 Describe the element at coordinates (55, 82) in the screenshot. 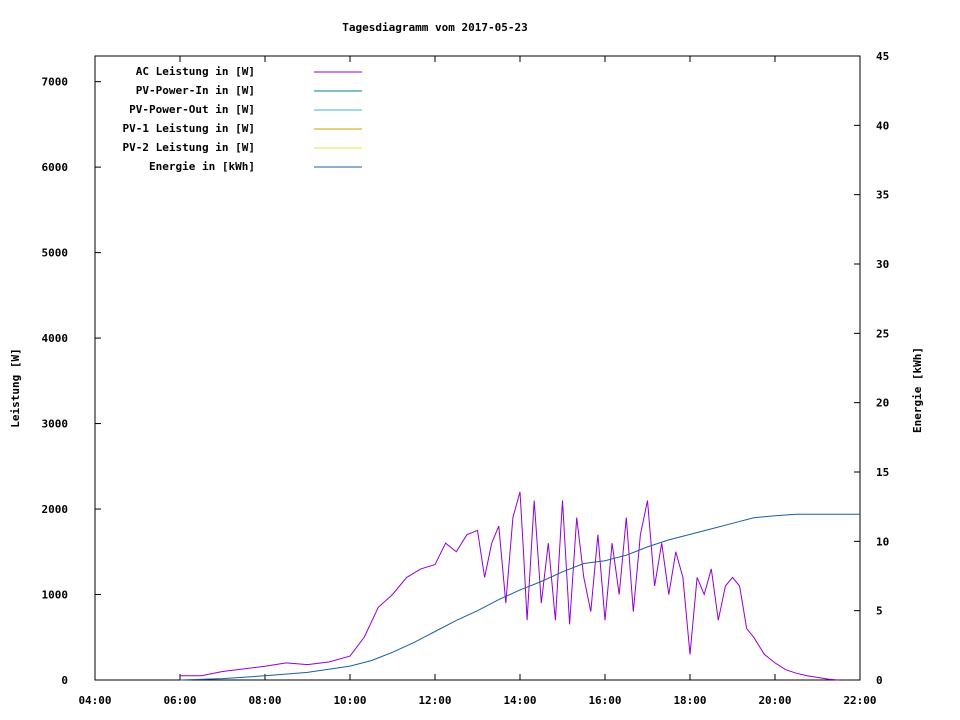

I see `y-tick-label: 7000` at that location.